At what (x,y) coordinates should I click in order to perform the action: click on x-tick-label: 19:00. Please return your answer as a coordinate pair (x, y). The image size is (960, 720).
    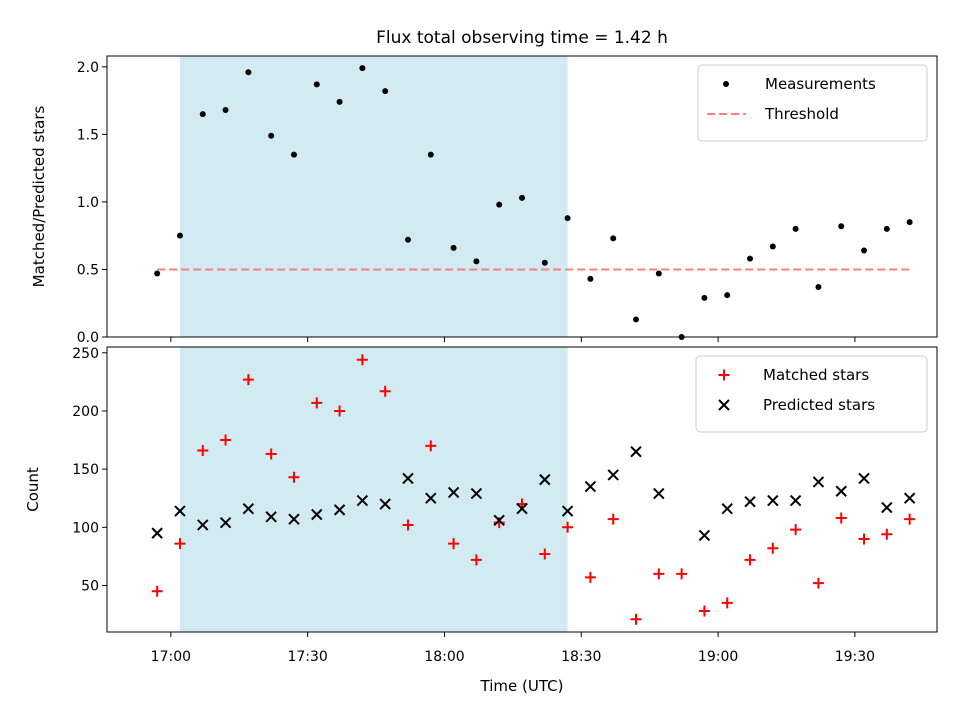
    Looking at the image, I should click on (718, 657).